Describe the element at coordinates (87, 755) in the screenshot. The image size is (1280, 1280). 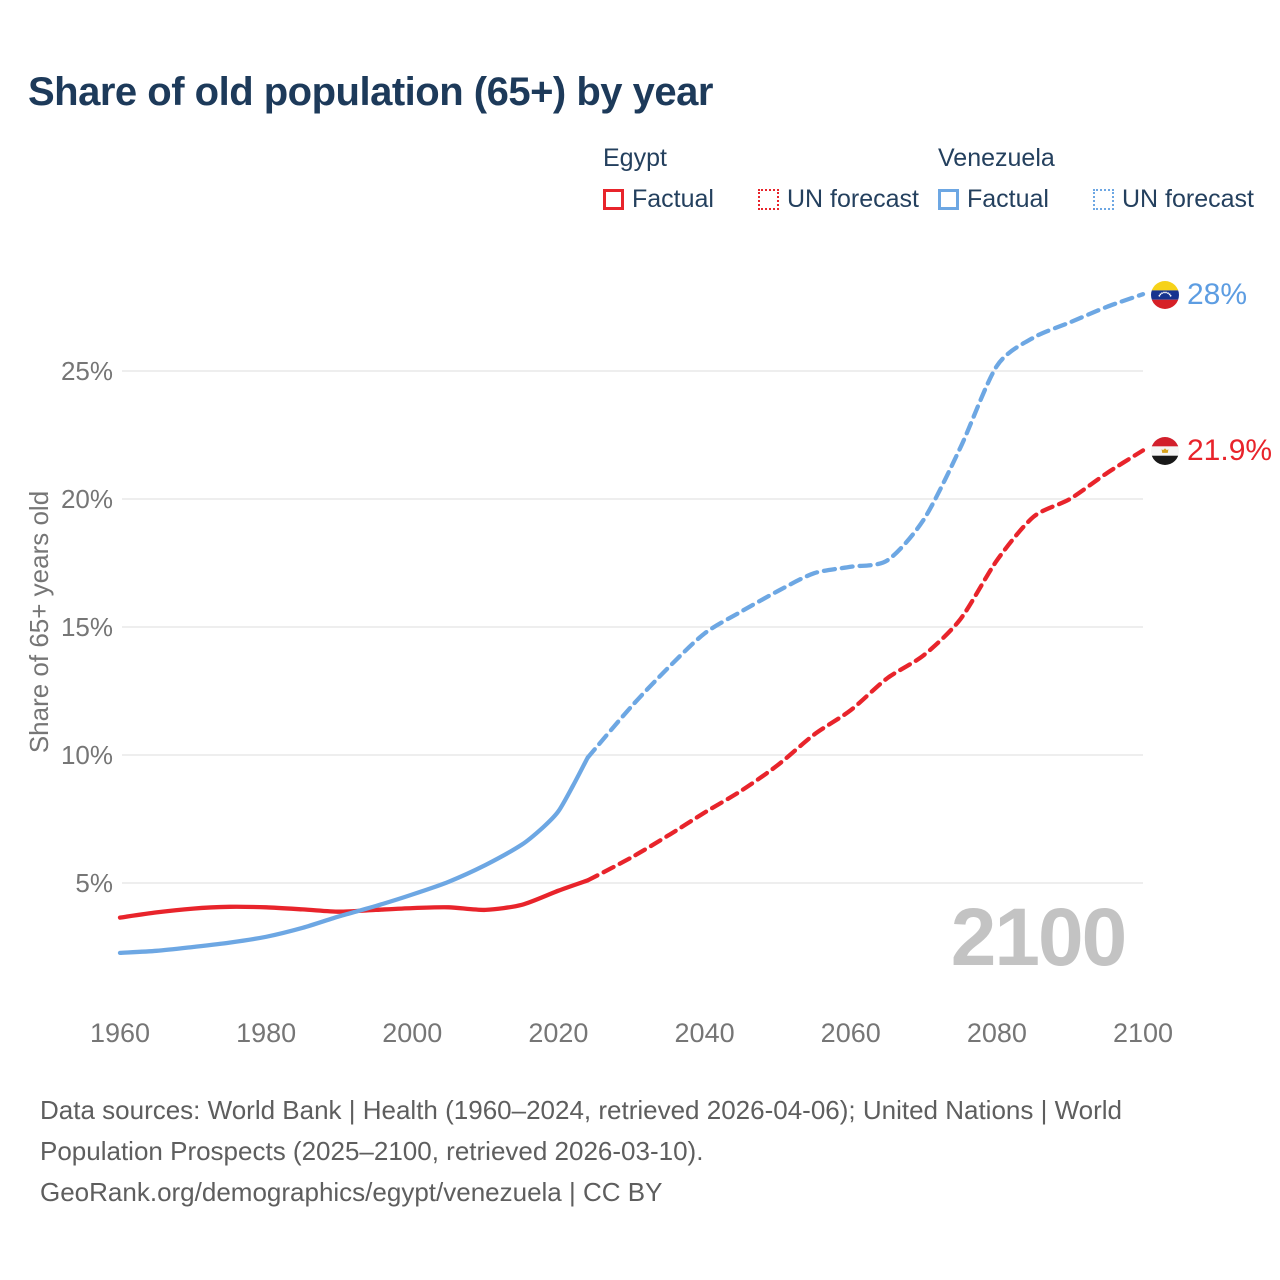
I see `y-tick-label: 10%` at that location.